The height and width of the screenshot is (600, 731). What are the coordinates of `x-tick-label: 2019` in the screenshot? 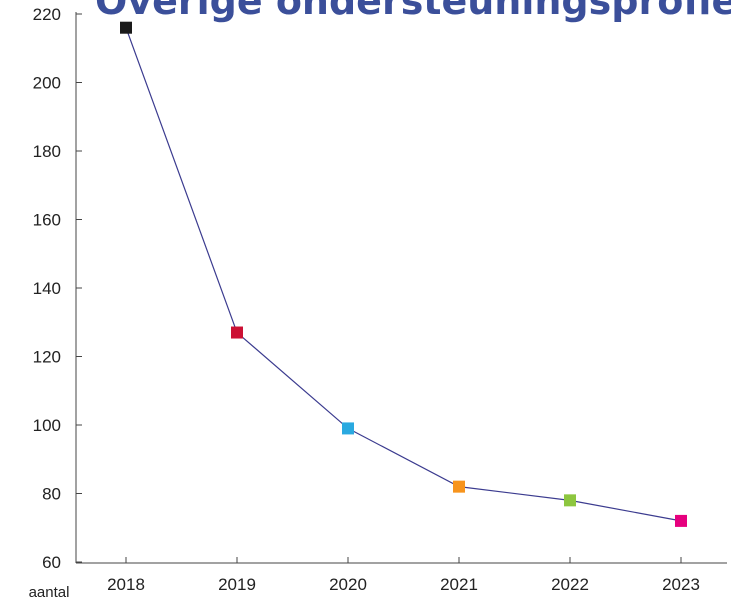 It's located at (237, 584).